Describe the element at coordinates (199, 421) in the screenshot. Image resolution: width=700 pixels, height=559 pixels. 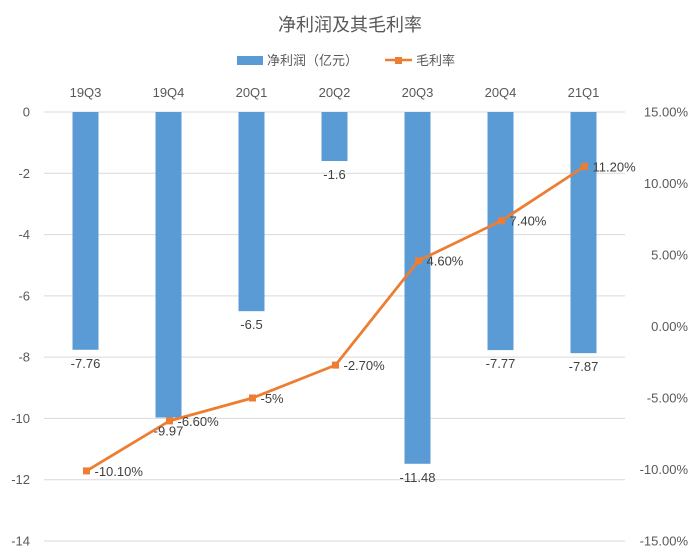
I see `line-data-label: -6.60%` at that location.